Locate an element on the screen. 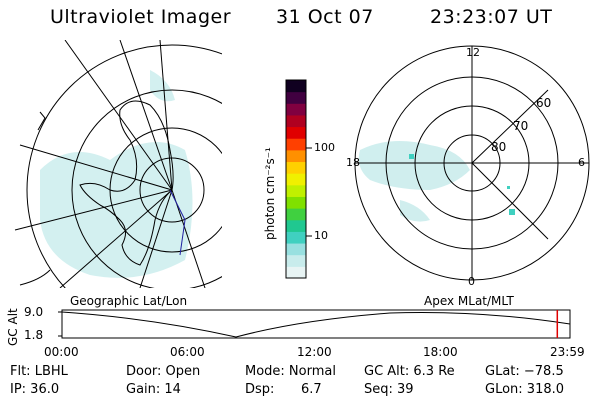  gc-alt-info: GC Alt: 6.3 Re is located at coordinates (409, 371).